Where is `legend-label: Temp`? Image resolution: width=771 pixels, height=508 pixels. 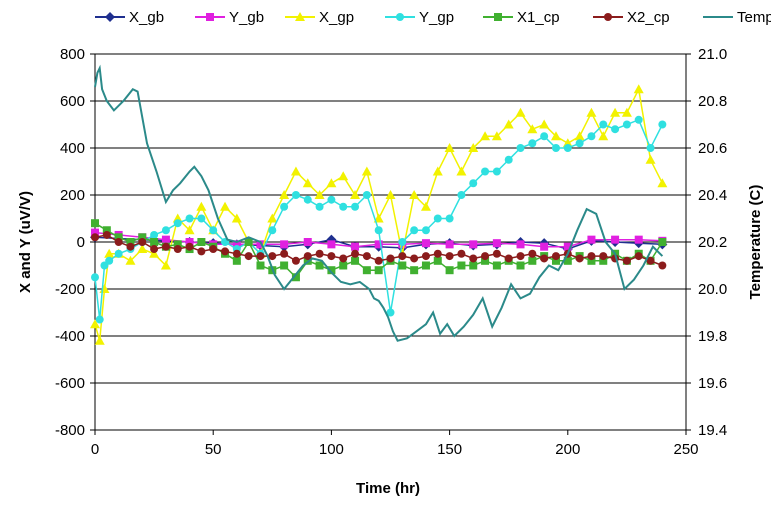
legend-label: Temp is located at coordinates (754, 17).